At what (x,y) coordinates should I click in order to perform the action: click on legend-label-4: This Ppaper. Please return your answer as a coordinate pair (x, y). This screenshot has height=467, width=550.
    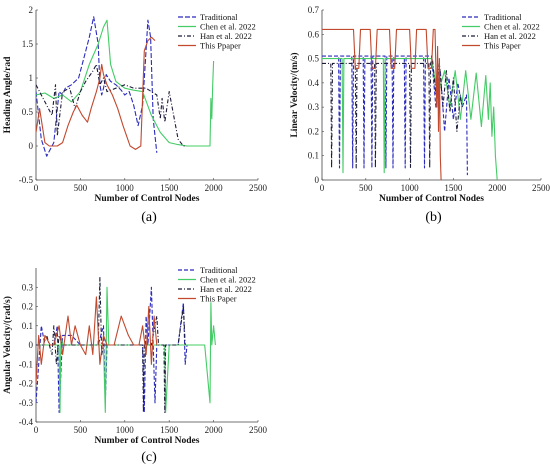
    Looking at the image, I should click on (220, 46).